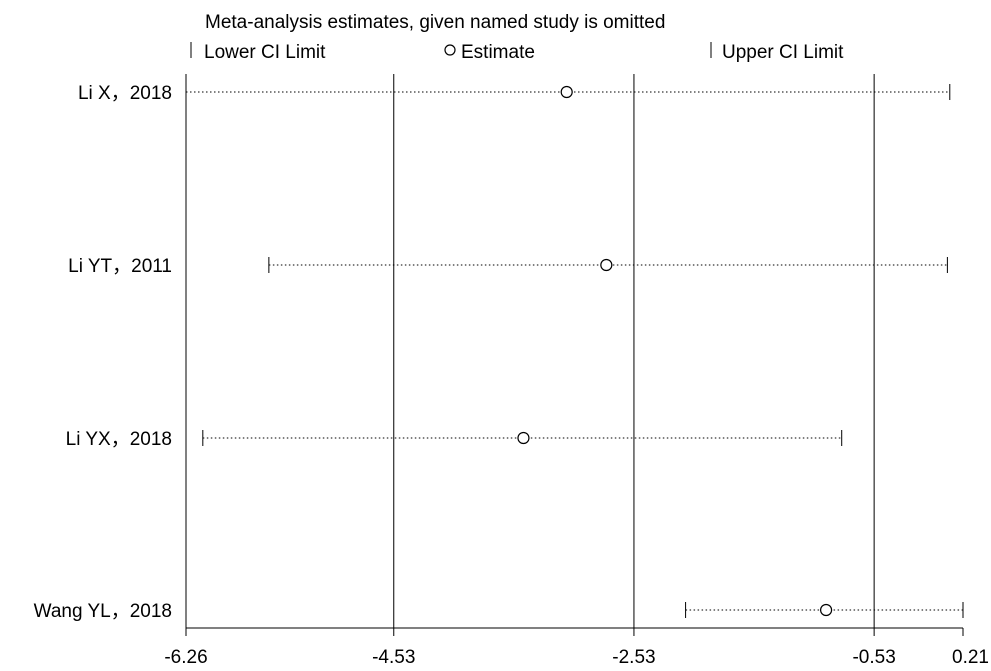 The height and width of the screenshot is (671, 991). I want to click on study-label: Li X，2018, so click(125, 93).